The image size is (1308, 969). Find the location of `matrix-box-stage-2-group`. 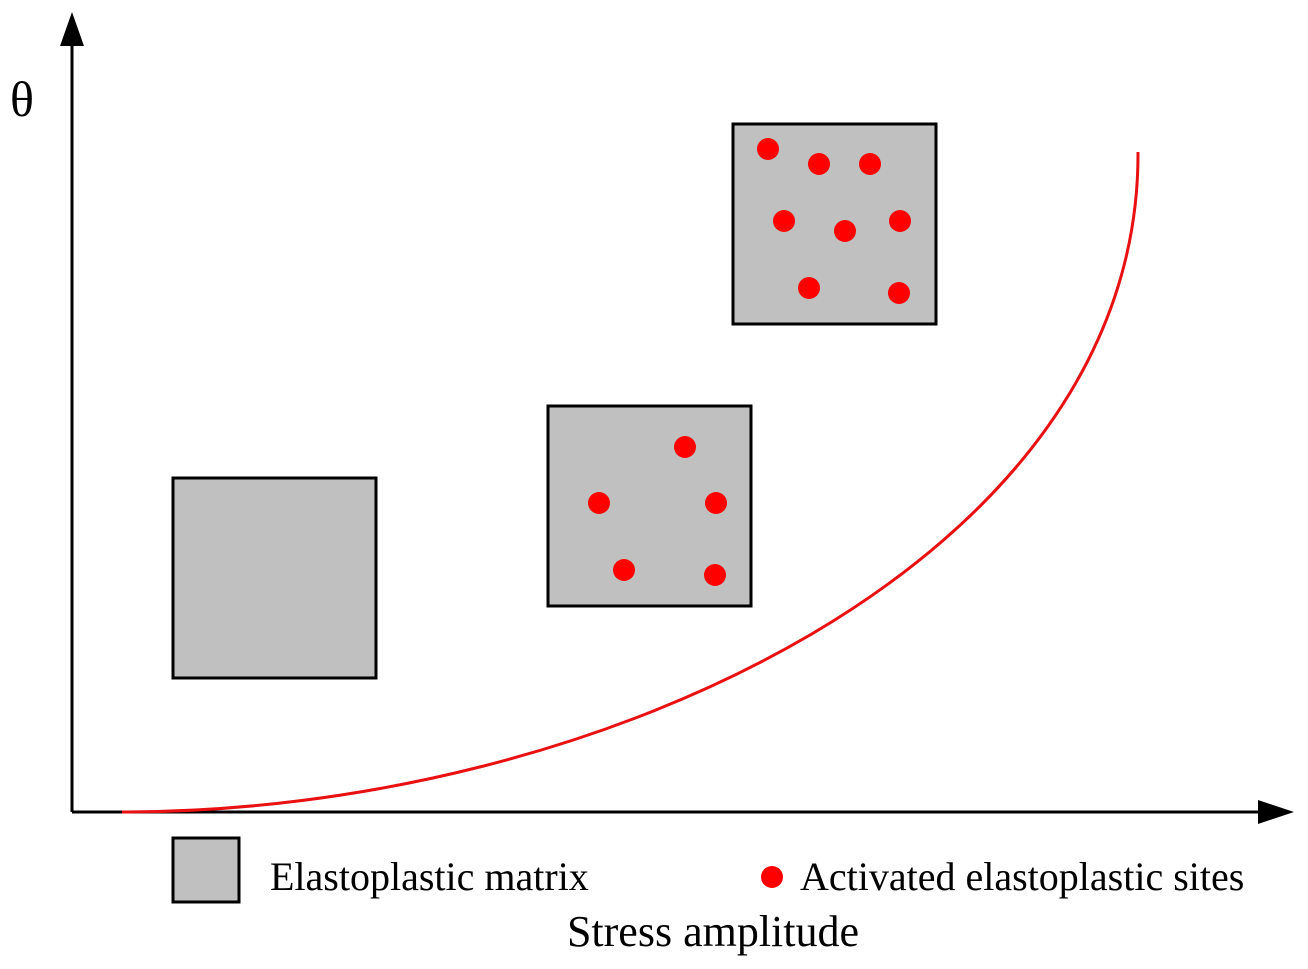

matrix-box-stage-2-group is located at coordinates (649, 506).